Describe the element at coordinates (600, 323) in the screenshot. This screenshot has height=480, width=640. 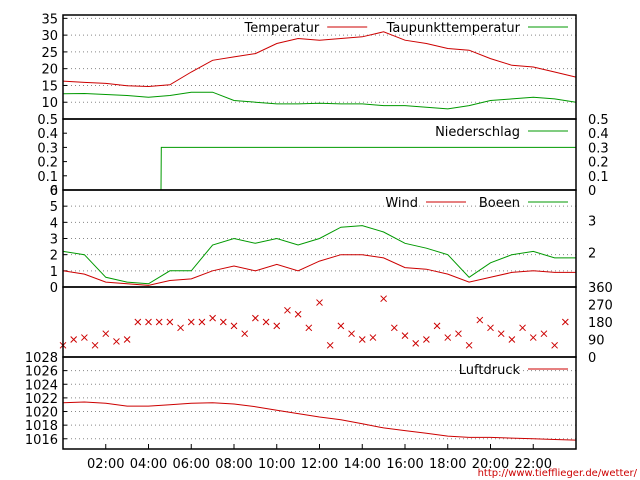
I see `right-tick-label: 180` at that location.